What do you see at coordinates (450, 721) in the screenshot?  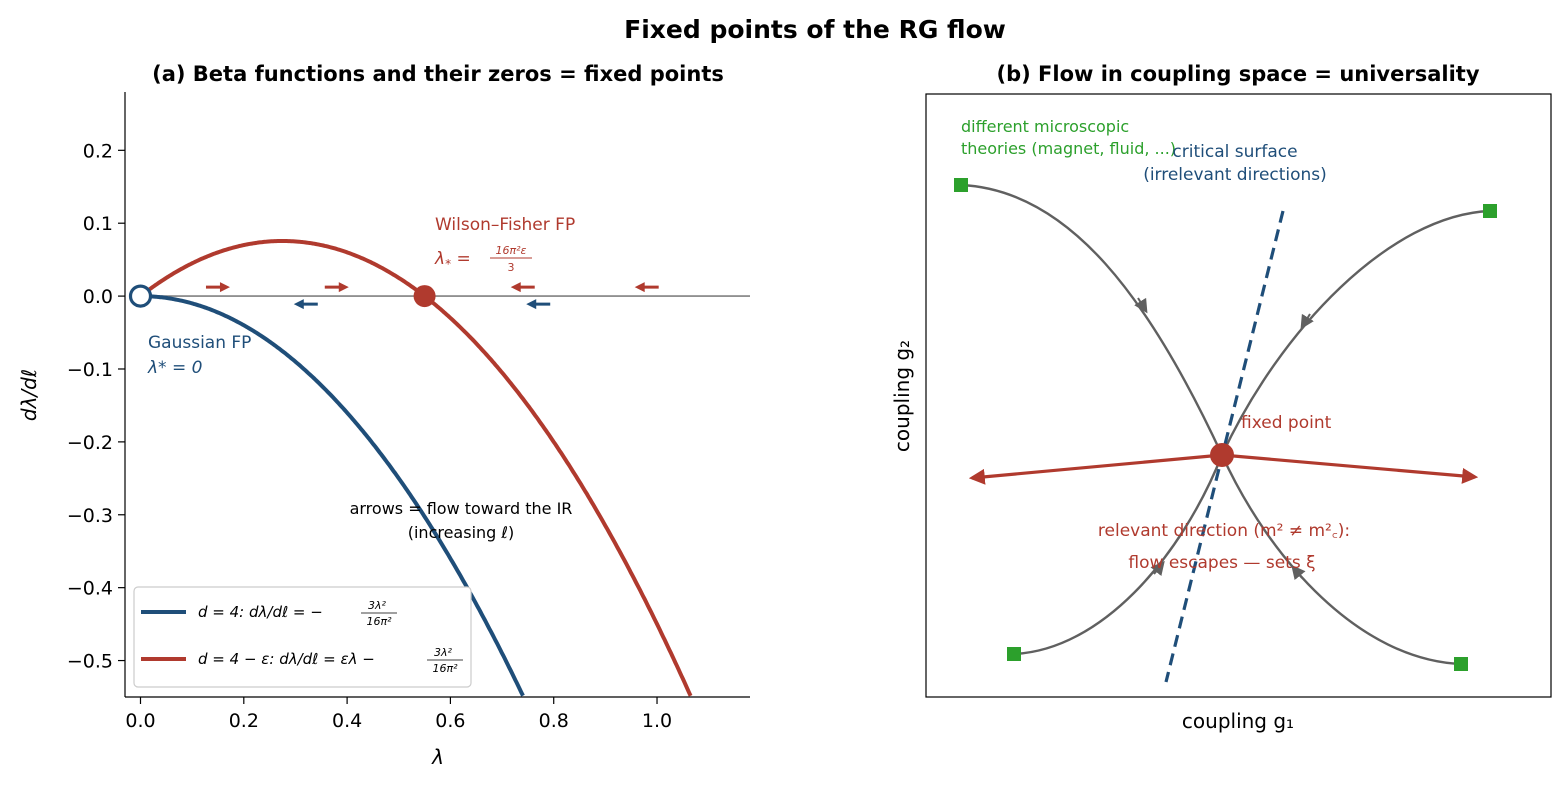 I see `x-tick-label: 0.6` at bounding box center [450, 721].